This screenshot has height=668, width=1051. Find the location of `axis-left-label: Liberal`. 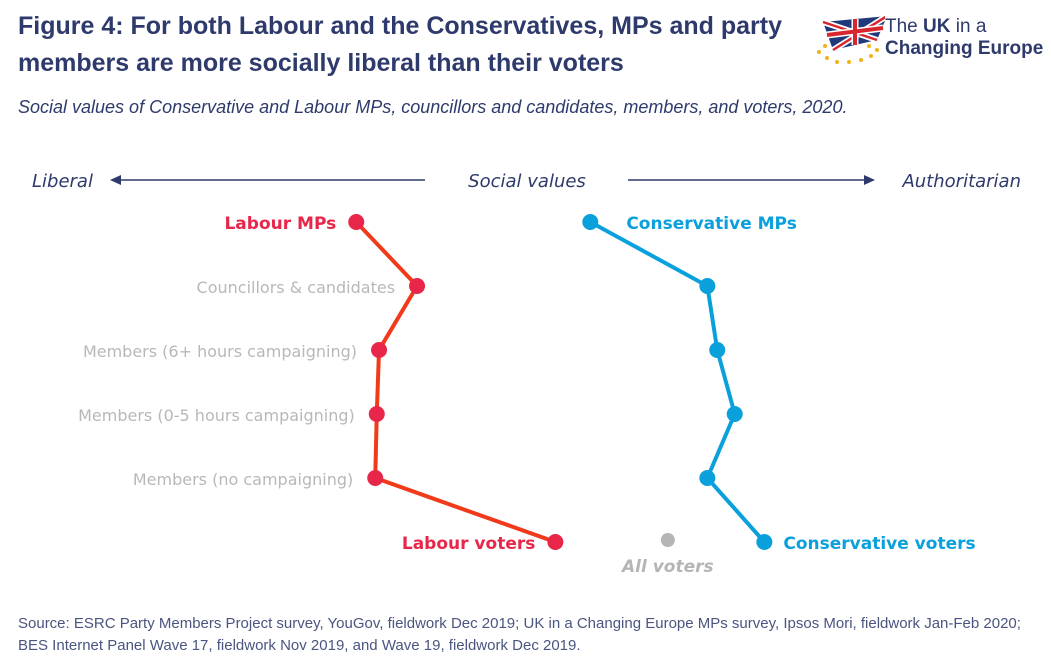

axis-left-label: Liberal is located at coordinates (62, 181).